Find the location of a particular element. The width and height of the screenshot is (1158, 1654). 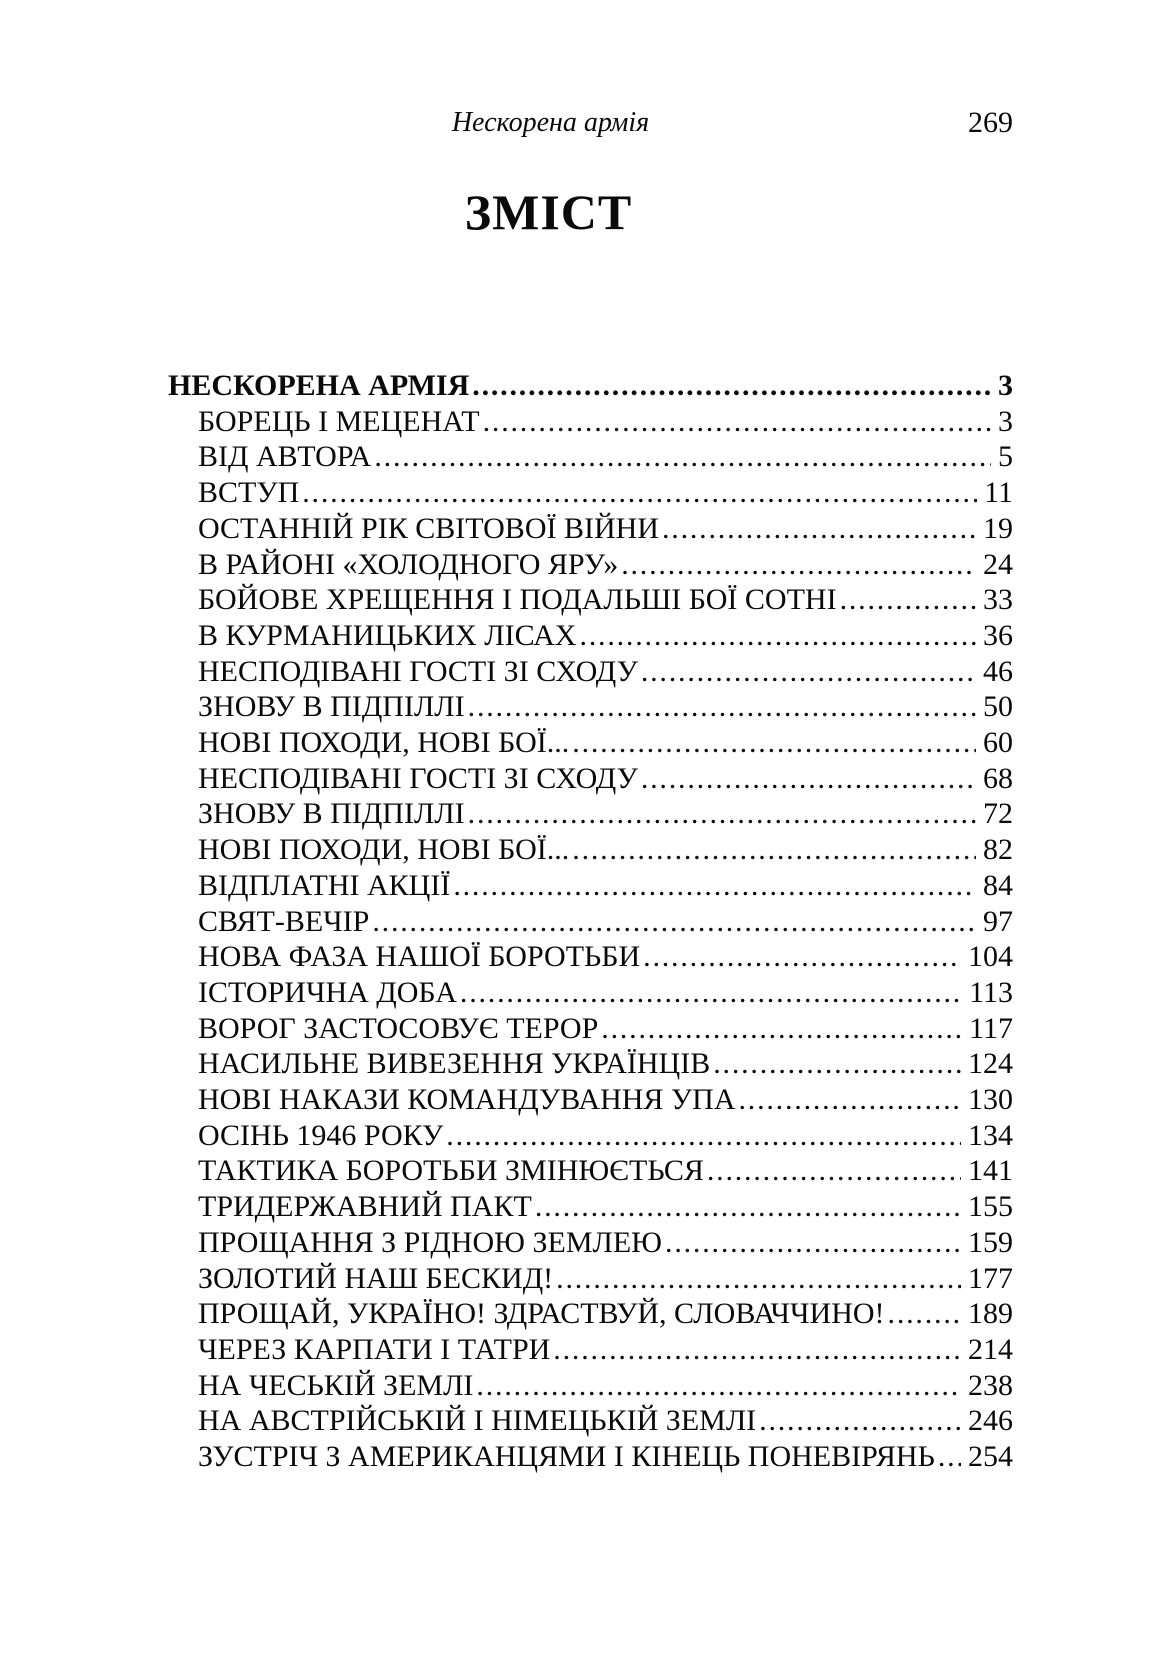

toc-entry-label: НА АВСТРІЙСЬКІЙ І НІМЕЦЬКІЙ ЗЕМЛІ is located at coordinates (477, 1421).